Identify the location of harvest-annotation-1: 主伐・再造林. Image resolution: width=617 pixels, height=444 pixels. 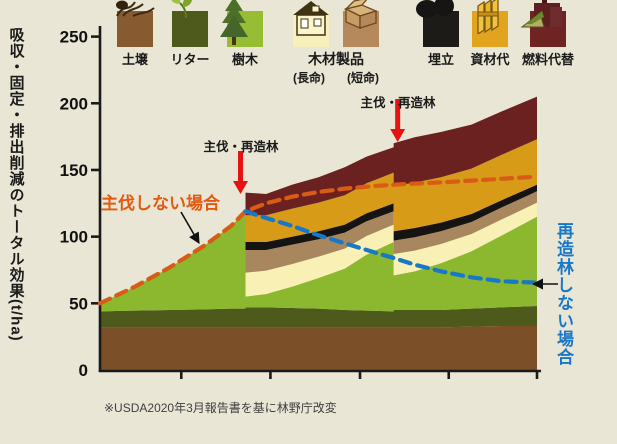
(241, 147).